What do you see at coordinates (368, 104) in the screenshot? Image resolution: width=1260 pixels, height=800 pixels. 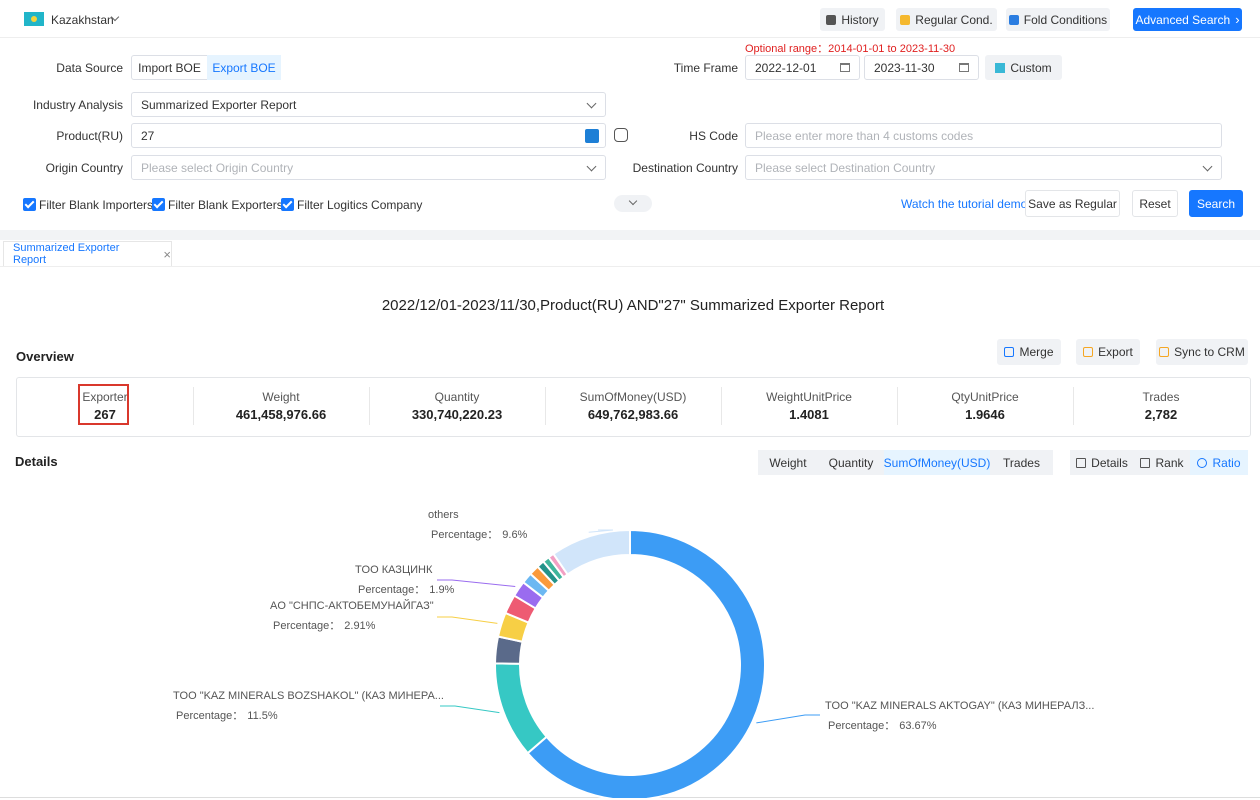 I see `select: Summarized Exporter Report` at bounding box center [368, 104].